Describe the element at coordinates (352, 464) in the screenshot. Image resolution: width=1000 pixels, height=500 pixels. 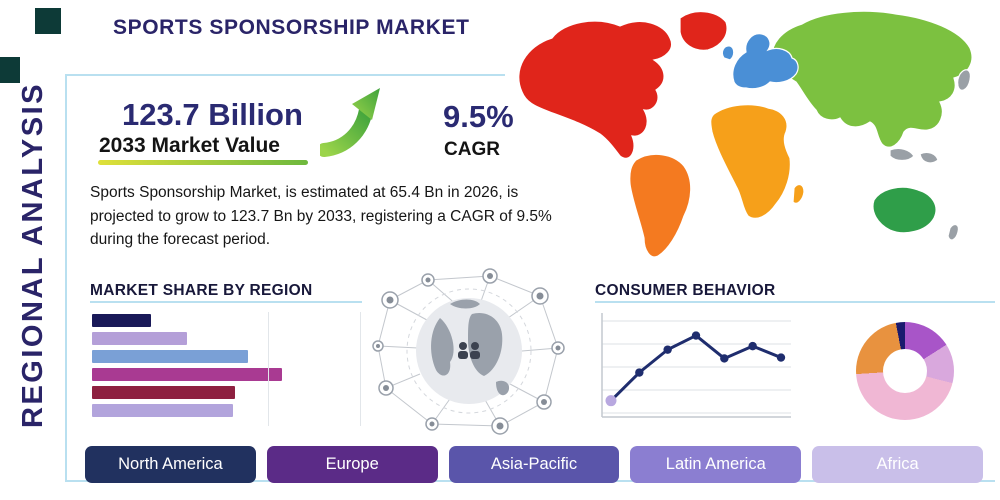
I see `region-button-europe: Europe` at that location.